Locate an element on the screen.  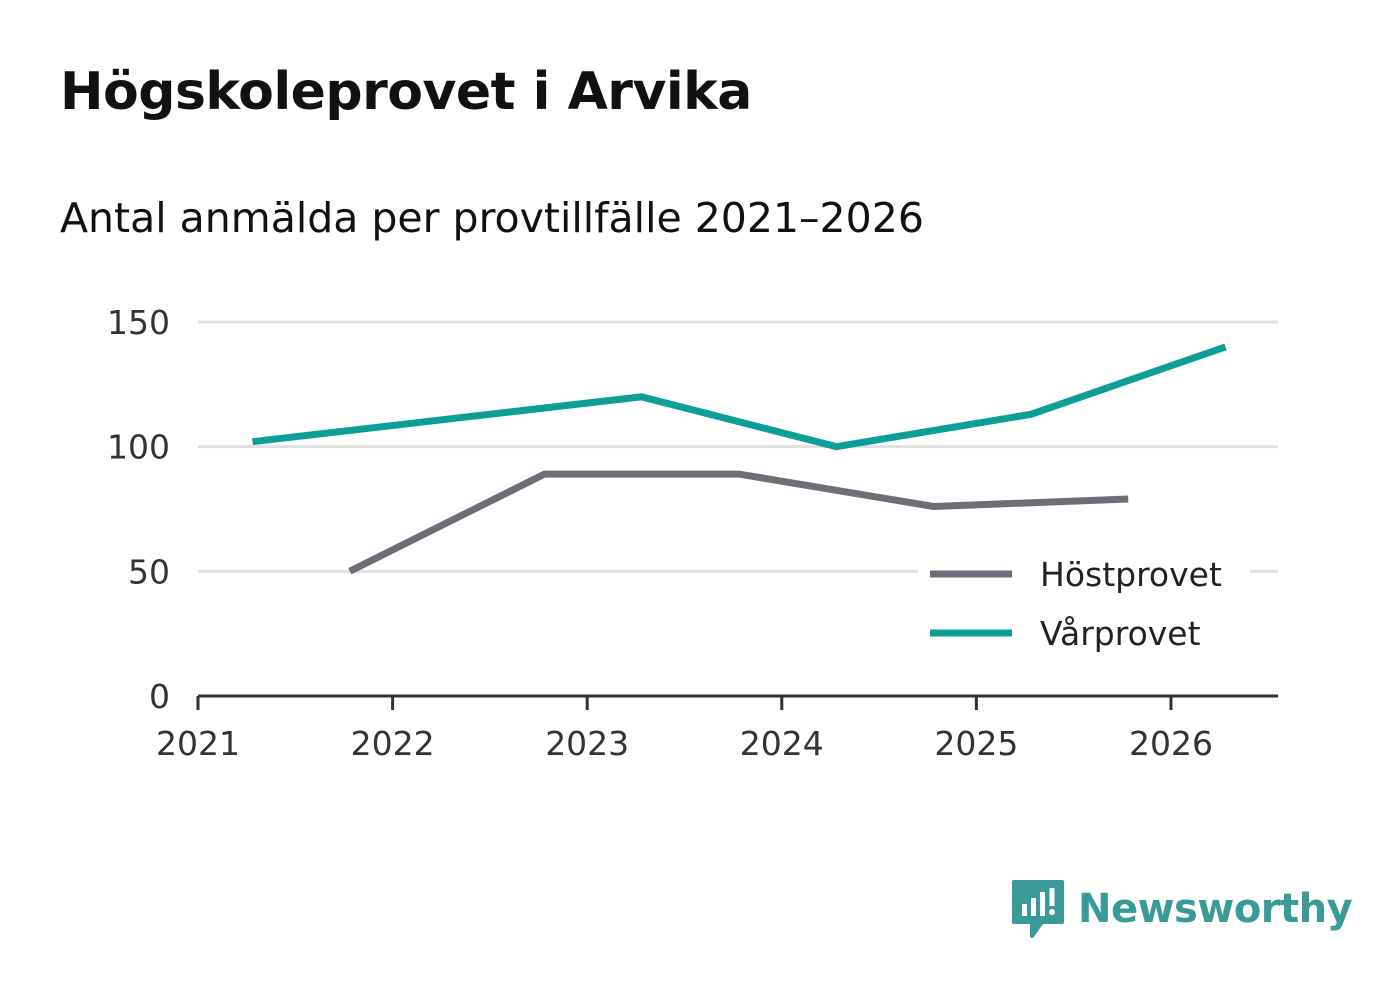
chart-title: Högskoleprovet i Arvika is located at coordinates (406, 92).